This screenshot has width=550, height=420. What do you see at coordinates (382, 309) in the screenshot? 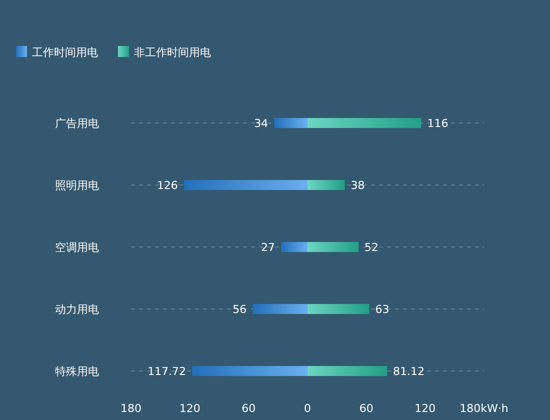
I see `data-label: 63` at bounding box center [382, 309].